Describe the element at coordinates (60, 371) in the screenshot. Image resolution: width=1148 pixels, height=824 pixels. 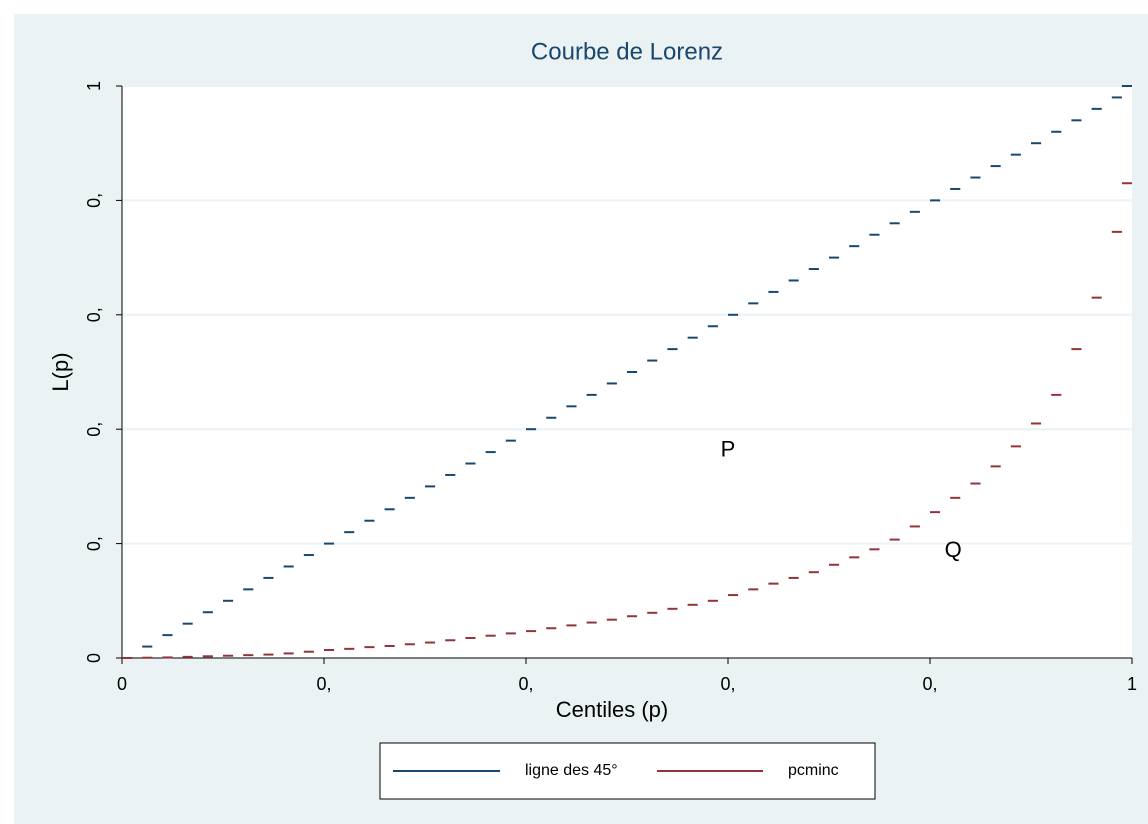
I see `y-axis-label: L(p)` at that location.